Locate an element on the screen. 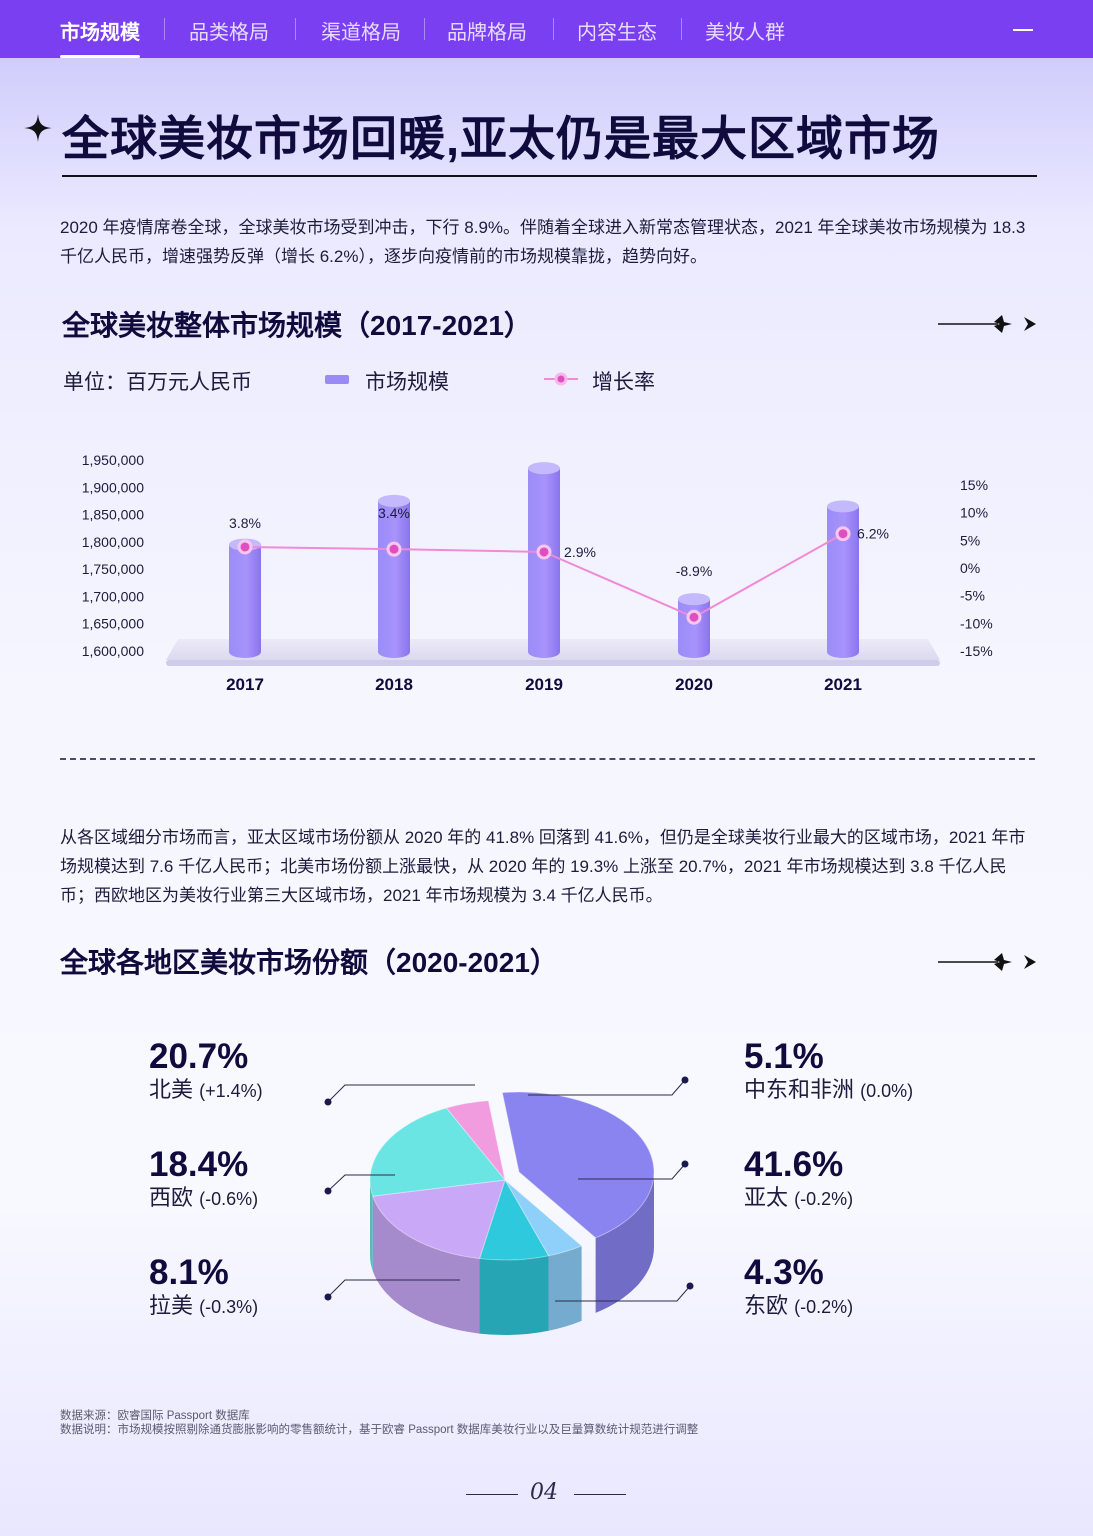  pie-label-western-europe: 18.4% 西欧 (-0.6%) is located at coordinates (203, 1179).